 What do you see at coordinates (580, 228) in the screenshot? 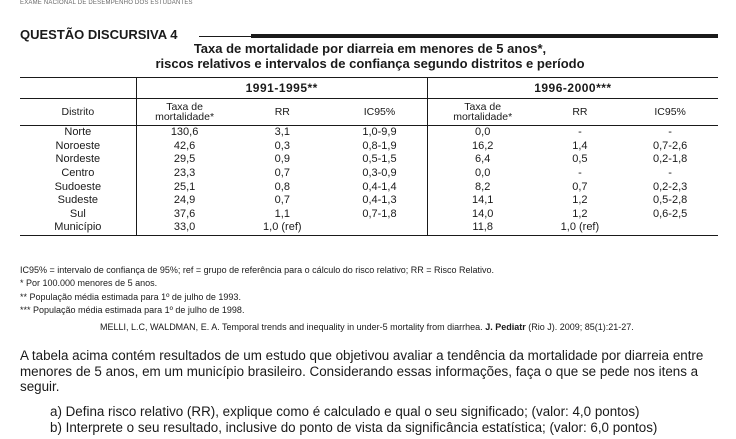
I see `cell-rr-2: 1,0 (ref)` at bounding box center [580, 228].